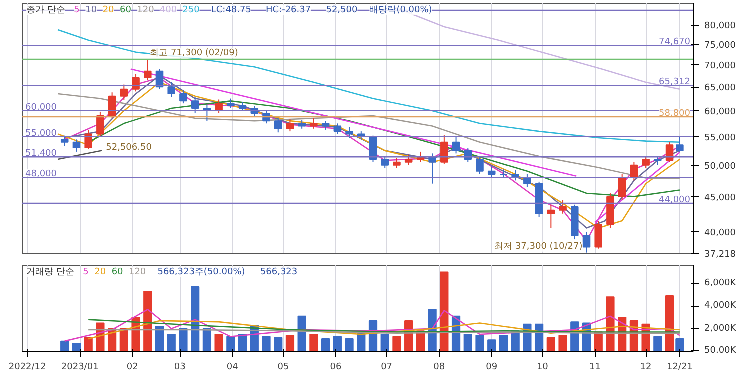  What do you see at coordinates (720, 112) in the screenshot?
I see `y-tick-label: 60,000` at bounding box center [720, 112].